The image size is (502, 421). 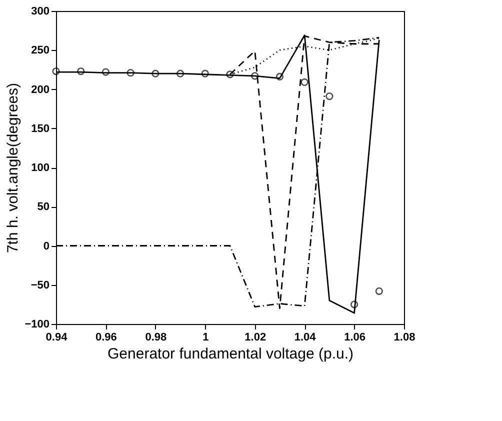 What do you see at coordinates (255, 338) in the screenshot?
I see `x-tick-label: 1.02` at bounding box center [255, 338].